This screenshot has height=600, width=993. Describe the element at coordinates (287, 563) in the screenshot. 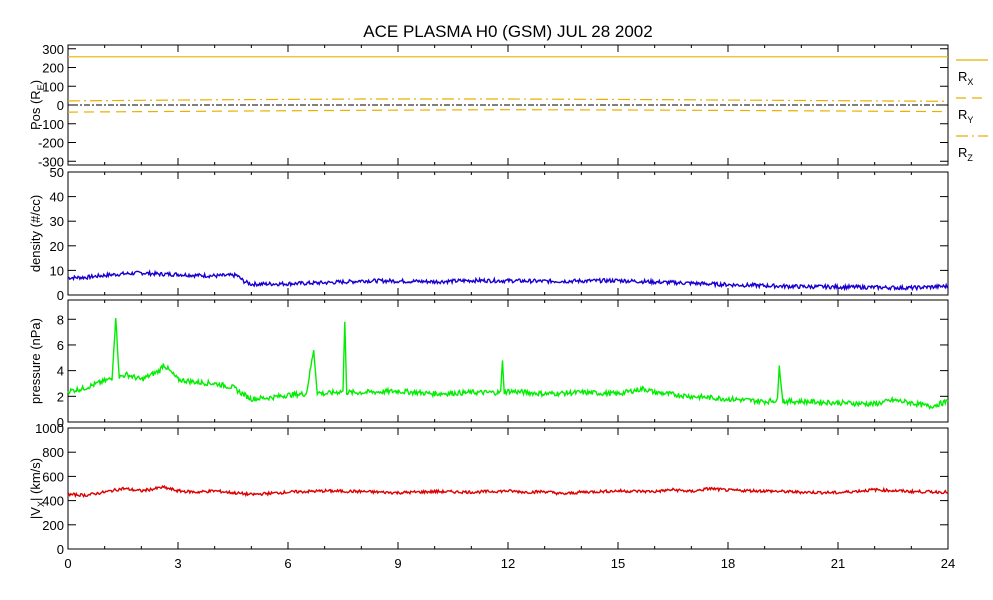

I see `x-tick-label: 6` at that location.